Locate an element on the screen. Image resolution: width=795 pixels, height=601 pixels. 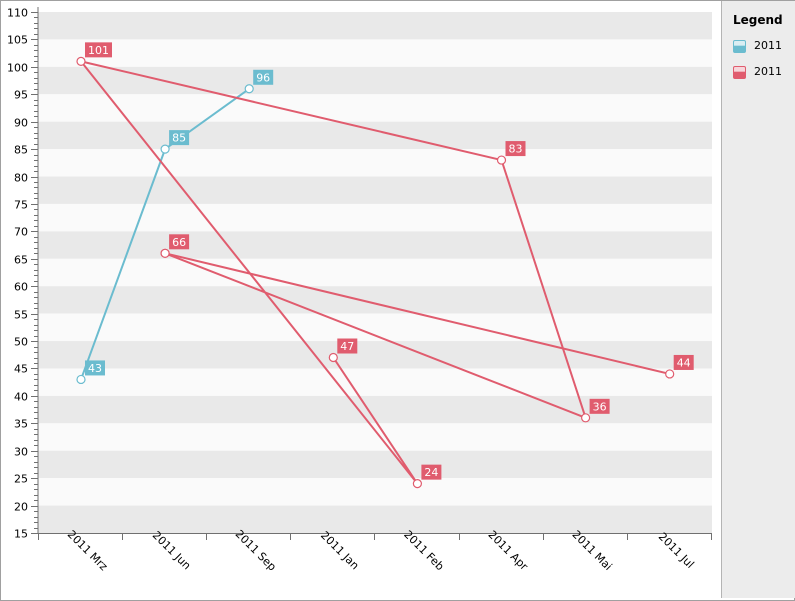
x-tick-label: 2011 Apr is located at coordinates (508, 550).